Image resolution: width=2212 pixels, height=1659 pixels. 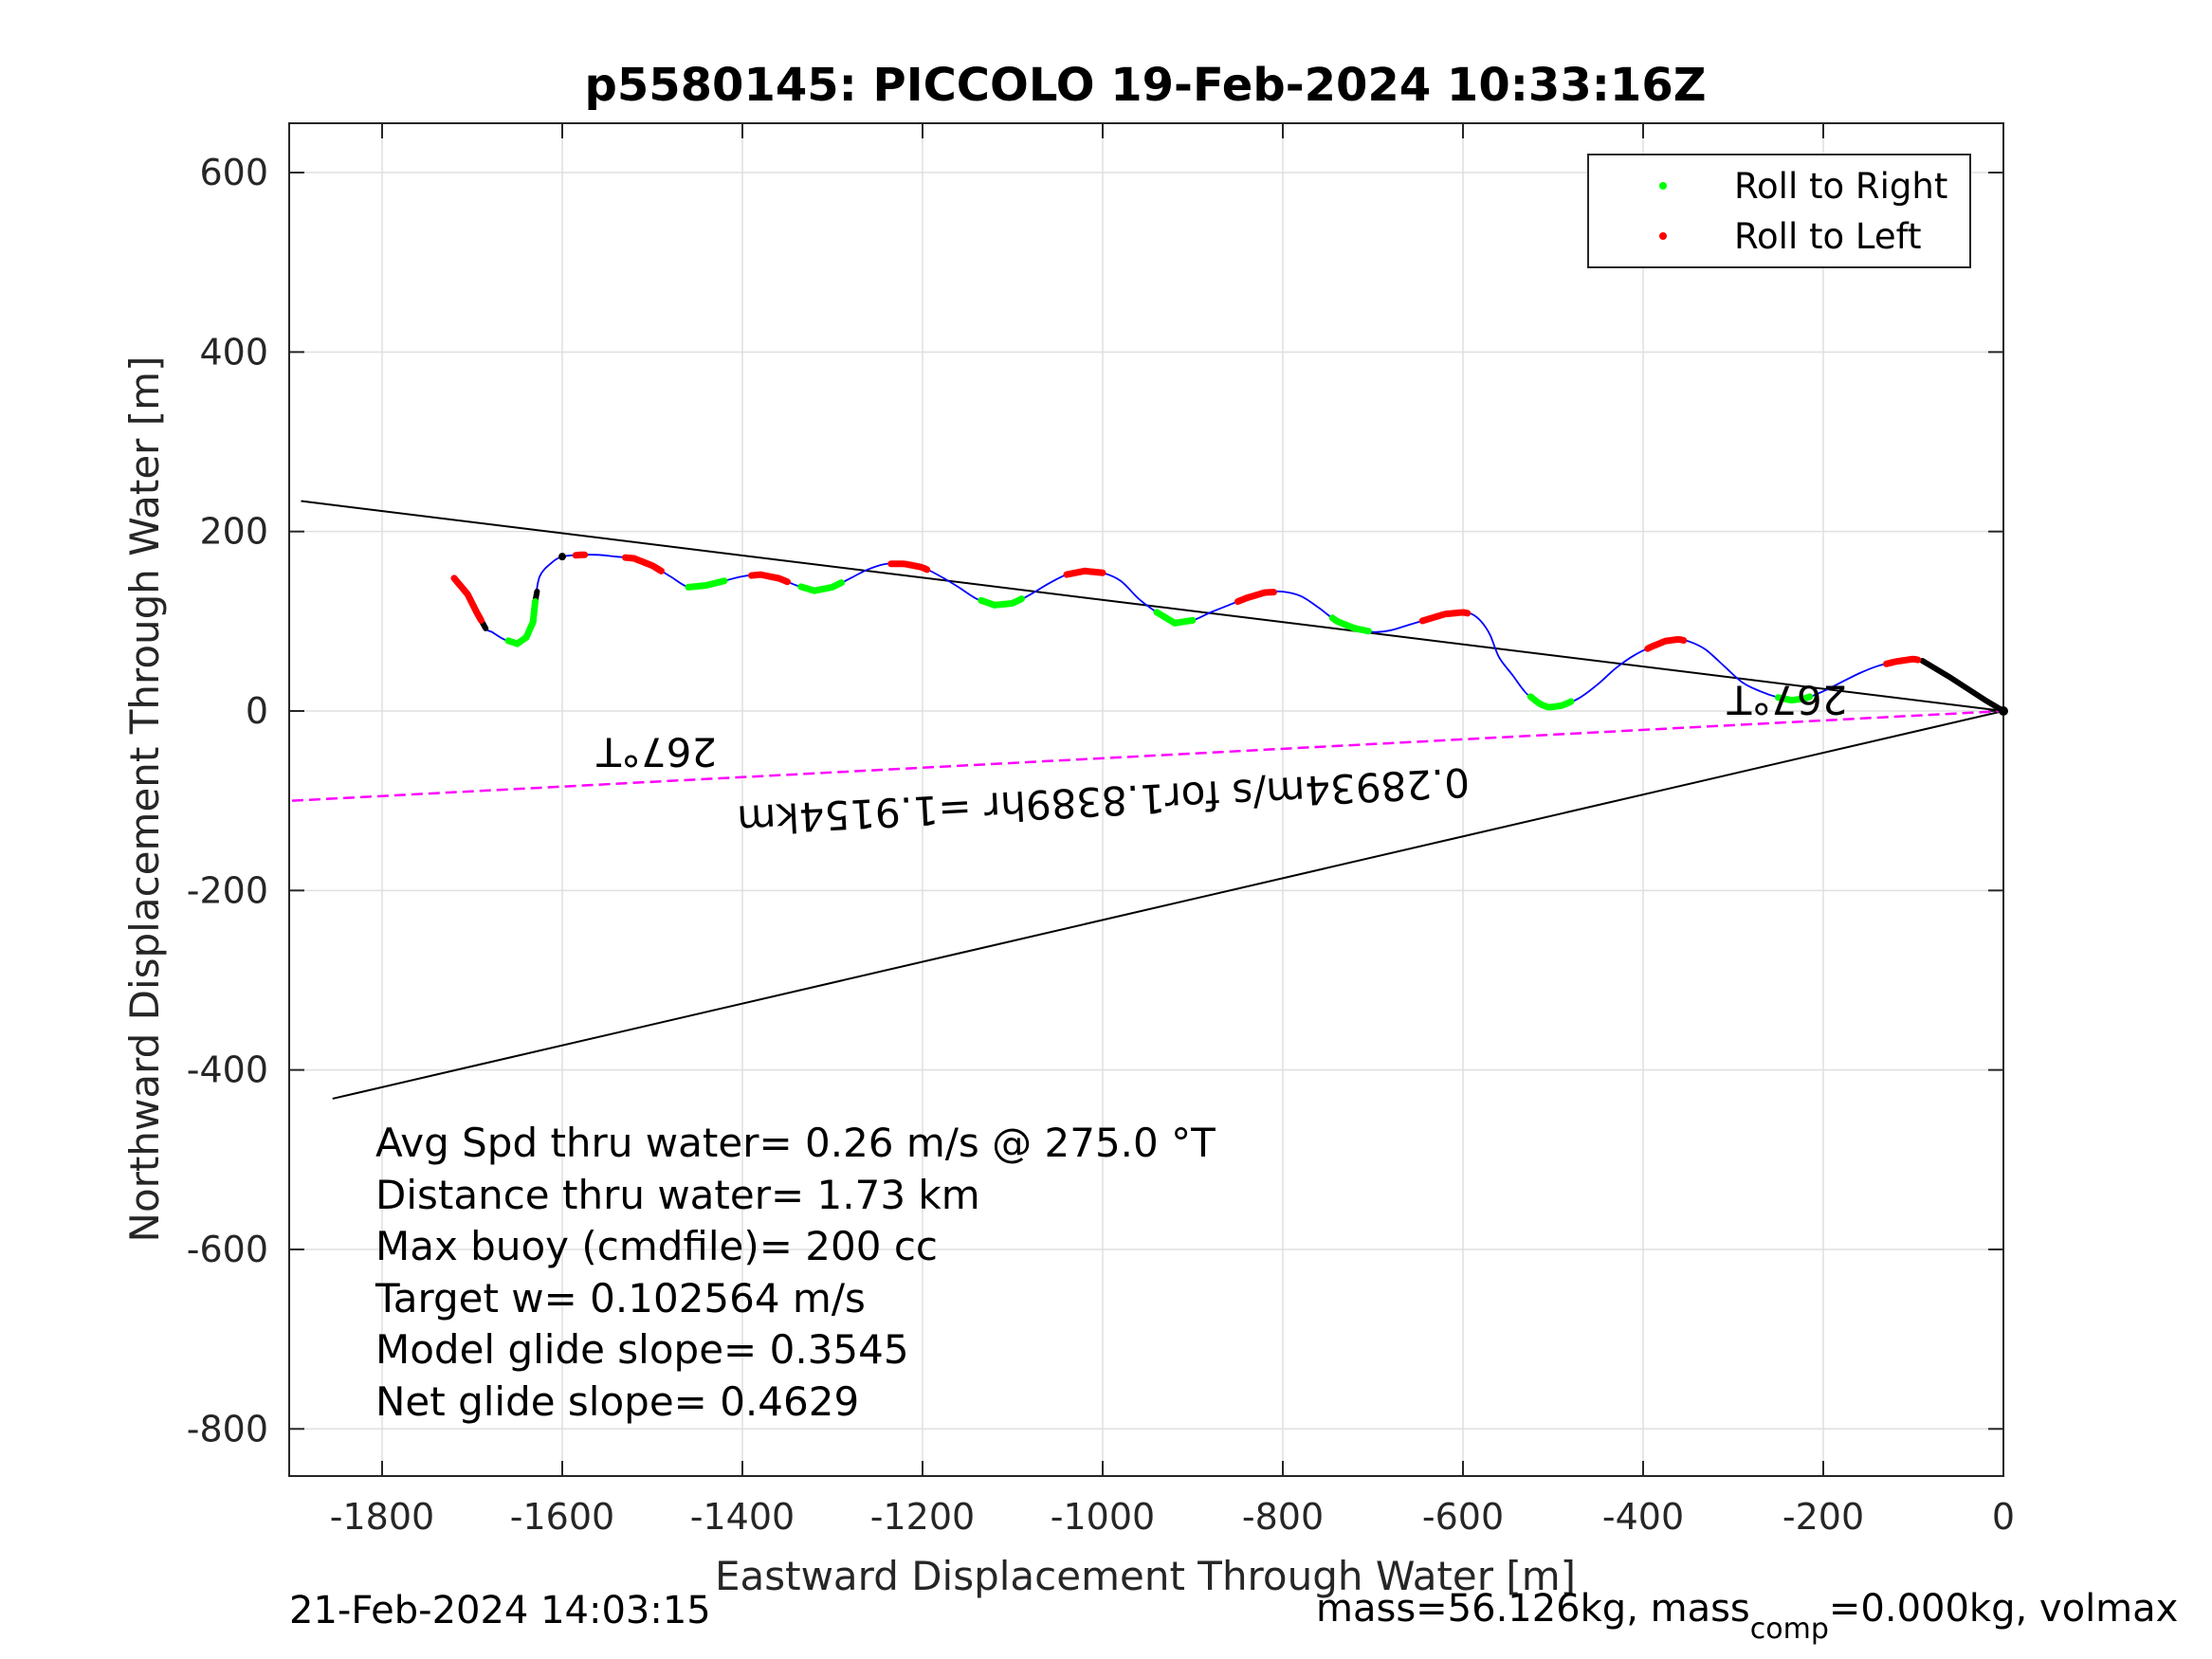 What do you see at coordinates (1533, 1609) in the screenshot?
I see `footer-mass-text: mass=56.126kg, mass` at bounding box center [1533, 1609].